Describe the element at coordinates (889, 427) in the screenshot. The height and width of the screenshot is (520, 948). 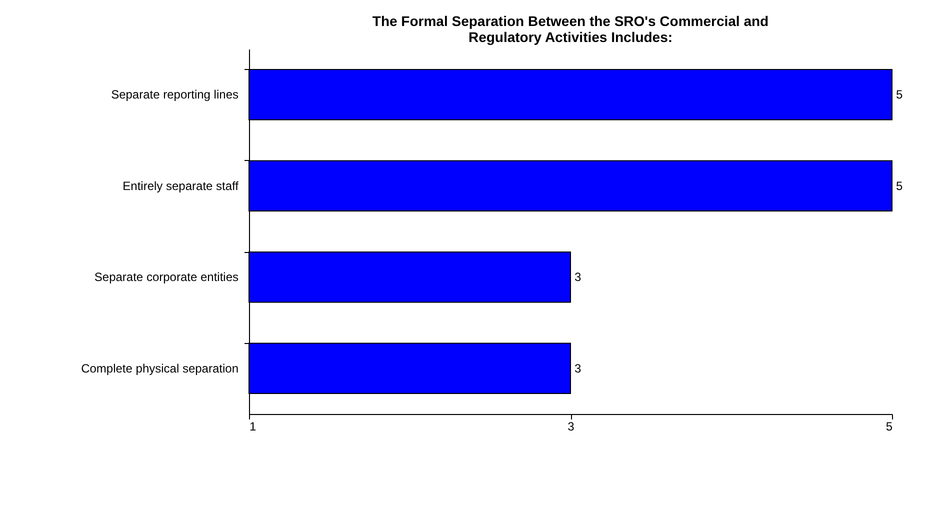
I see `x-tick-label: 5` at that location.